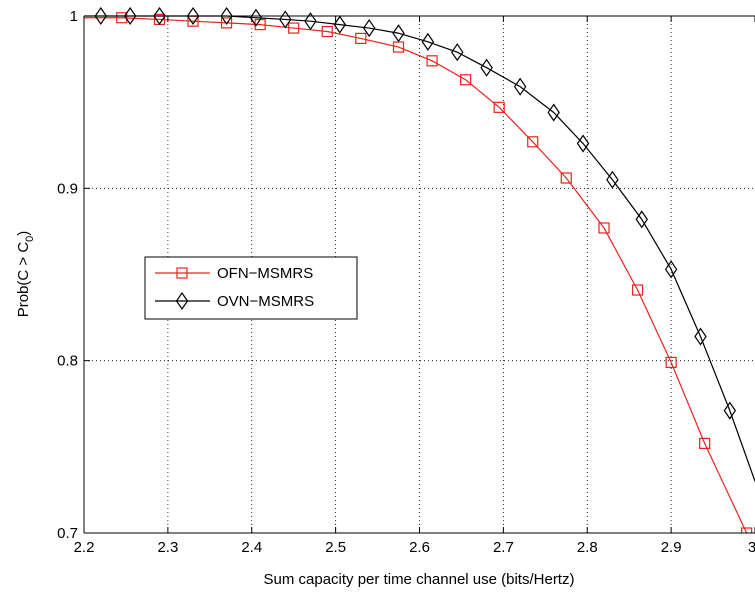  What do you see at coordinates (30, 239) in the screenshot?
I see `y-axis-label-subscript: 0` at bounding box center [30, 239].